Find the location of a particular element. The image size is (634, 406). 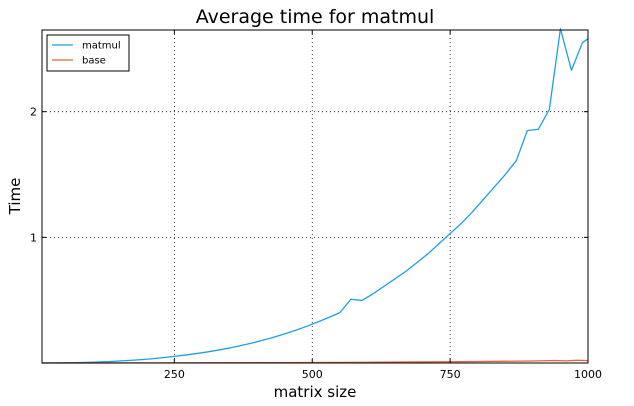

x-tick-label: 1000 is located at coordinates (588, 374).